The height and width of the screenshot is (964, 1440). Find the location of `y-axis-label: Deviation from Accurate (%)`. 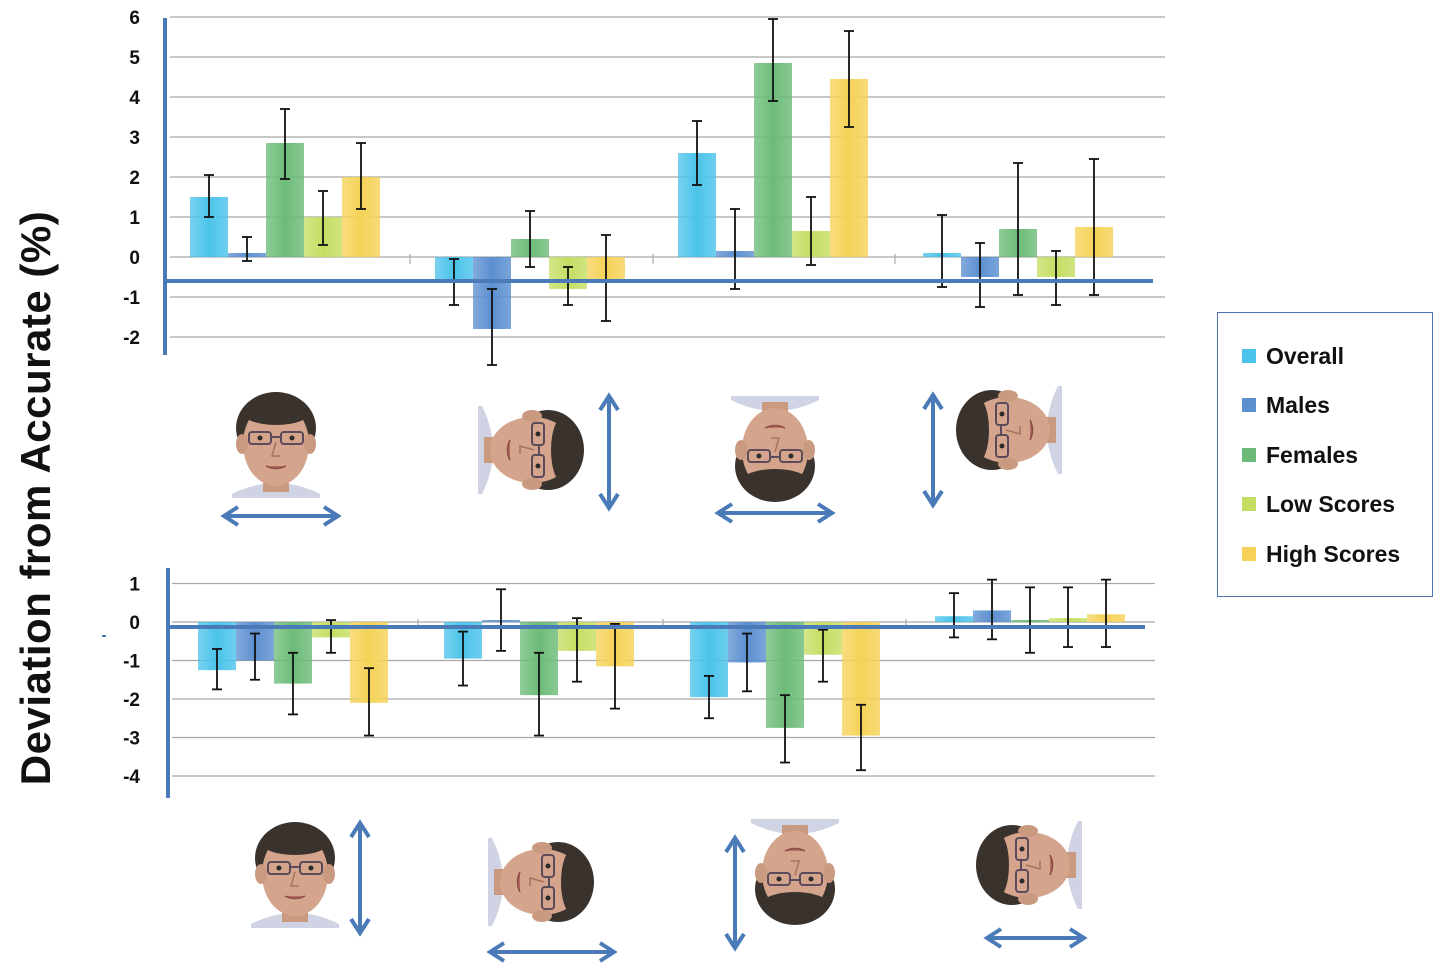

y-axis-label: Deviation from Accurate (%) is located at coordinates (35, 498).